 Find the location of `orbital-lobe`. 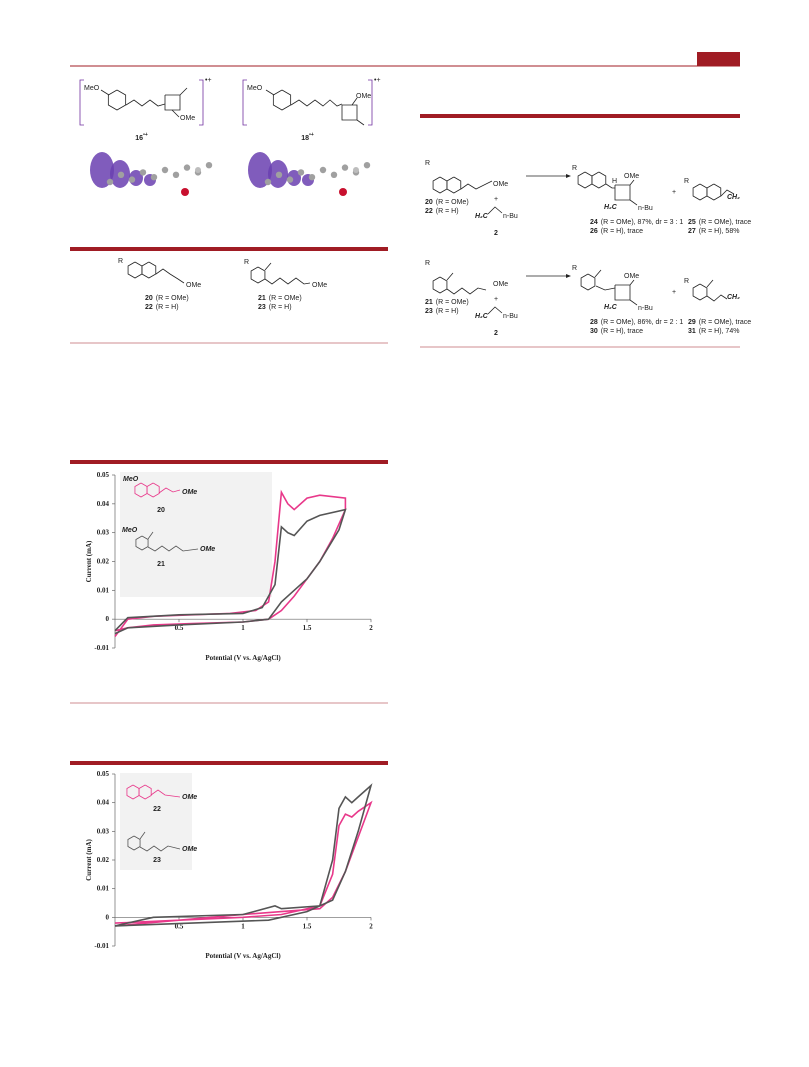

orbital-lobe is located at coordinates (260, 170).